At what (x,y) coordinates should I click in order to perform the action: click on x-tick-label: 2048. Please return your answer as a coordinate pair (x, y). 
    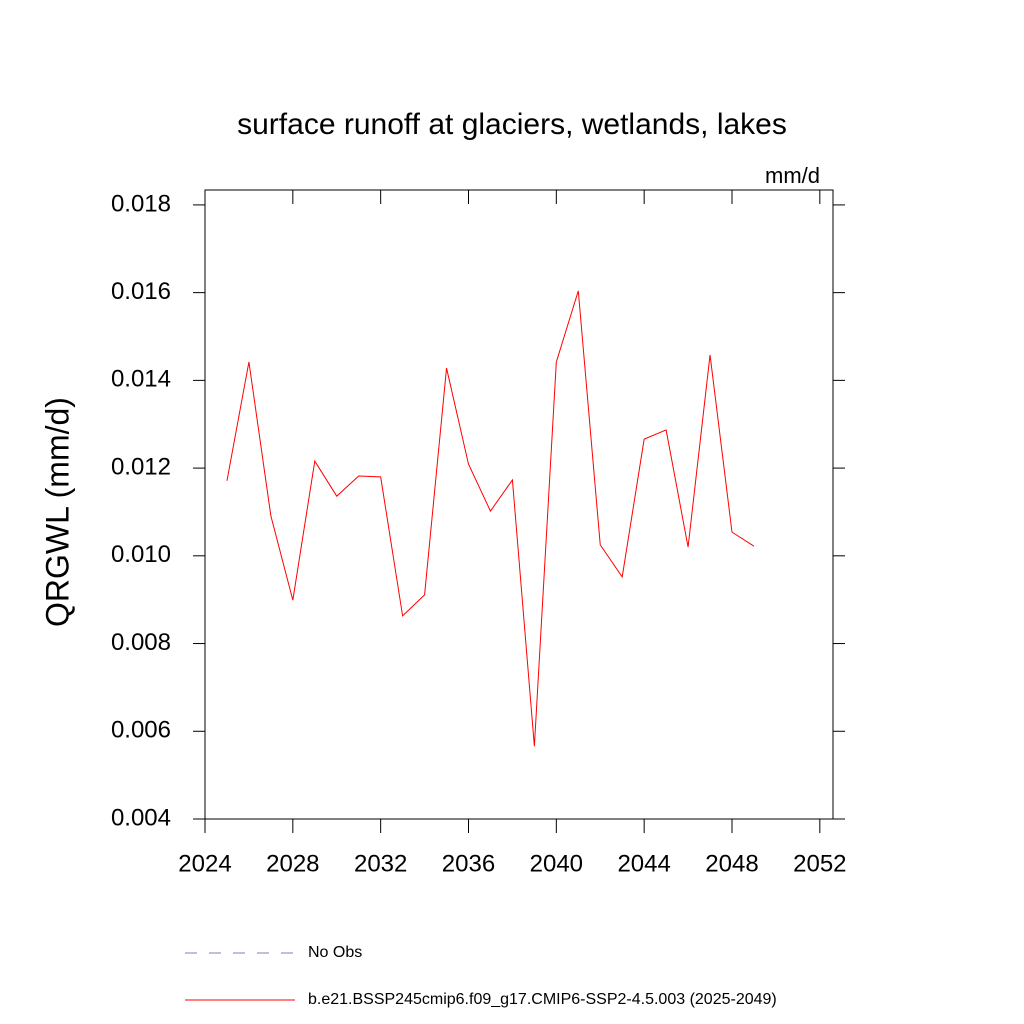
    Looking at the image, I should click on (731, 863).